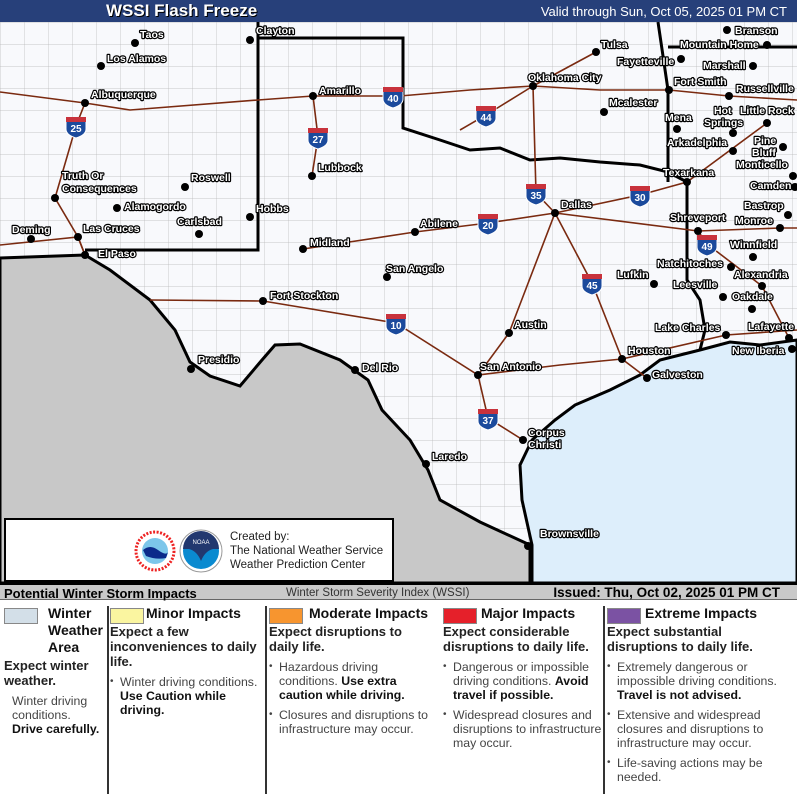  What do you see at coordinates (378, 593) in the screenshot?
I see `index-name: Winter Storm Severity Index (WSSI)` at bounding box center [378, 593].